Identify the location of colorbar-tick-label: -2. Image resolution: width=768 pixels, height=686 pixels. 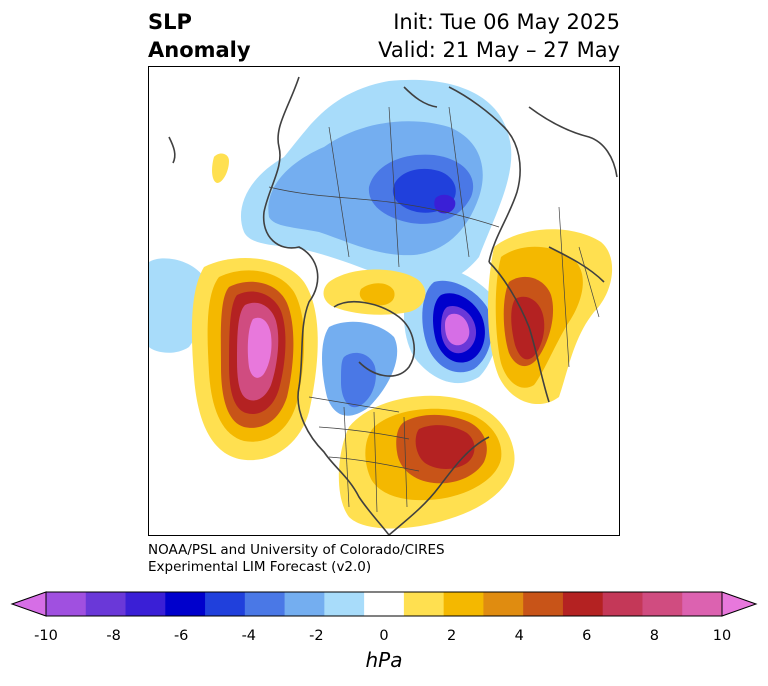
(316, 636).